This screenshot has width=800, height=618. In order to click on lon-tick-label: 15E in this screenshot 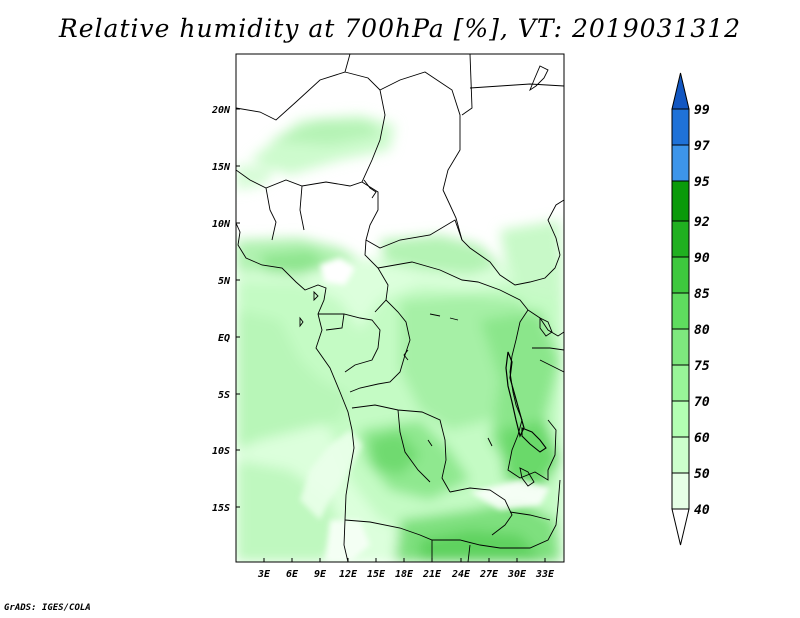, I will do `click(376, 574)`.